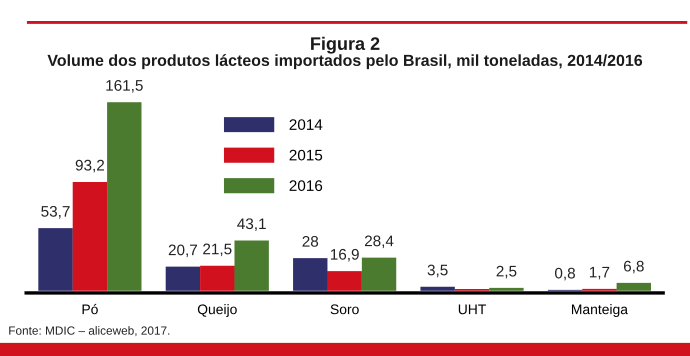  What do you see at coordinates (306, 186) in the screenshot?
I see `legend-label: 2016` at bounding box center [306, 186].